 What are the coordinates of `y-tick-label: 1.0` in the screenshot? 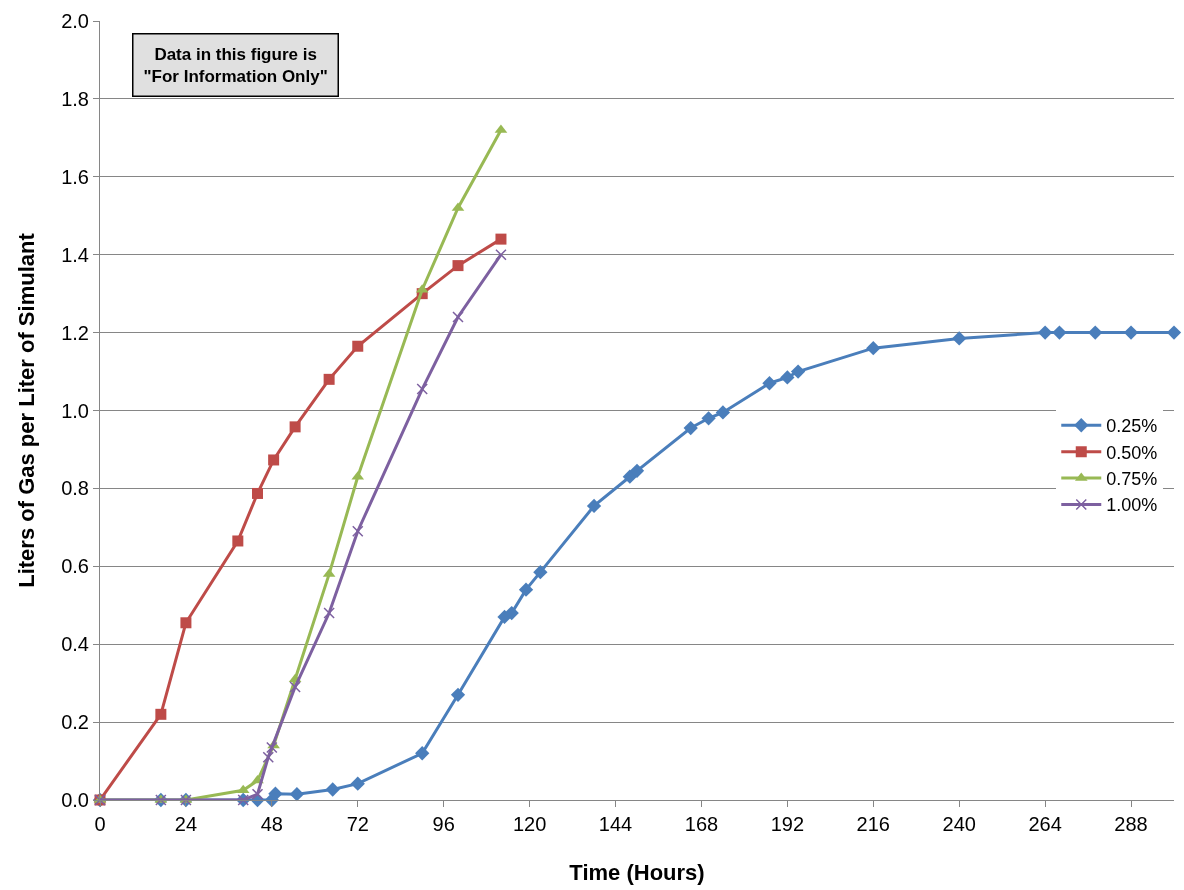 It's located at (75, 410).